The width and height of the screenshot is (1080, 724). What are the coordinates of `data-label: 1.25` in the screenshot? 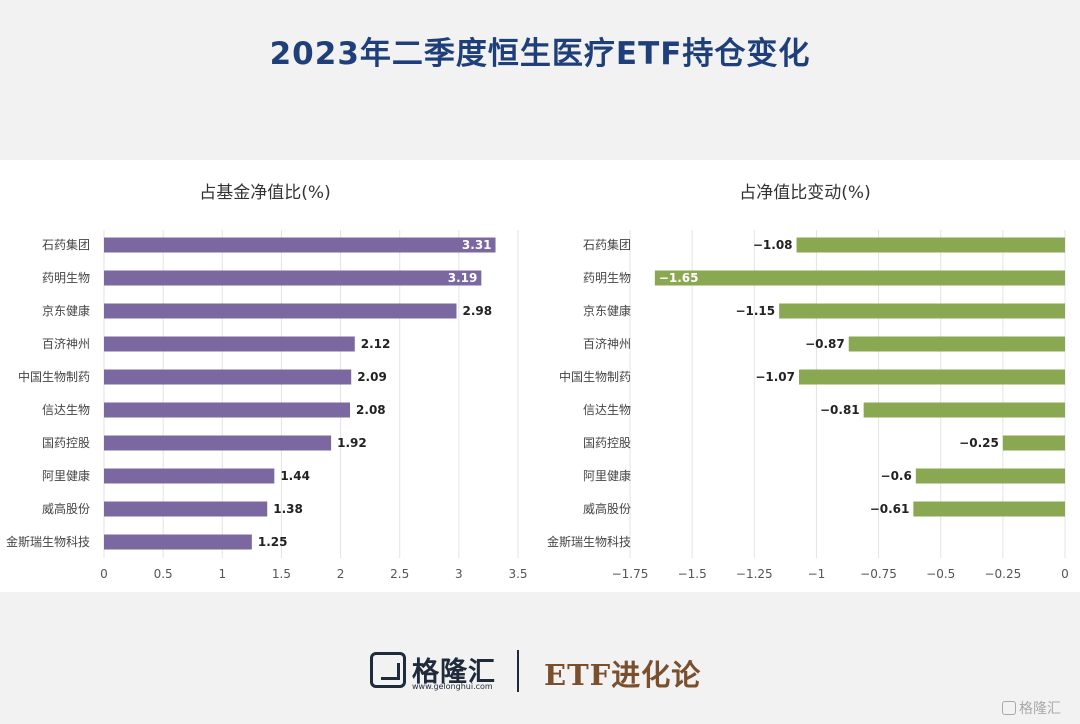 It's located at (273, 542).